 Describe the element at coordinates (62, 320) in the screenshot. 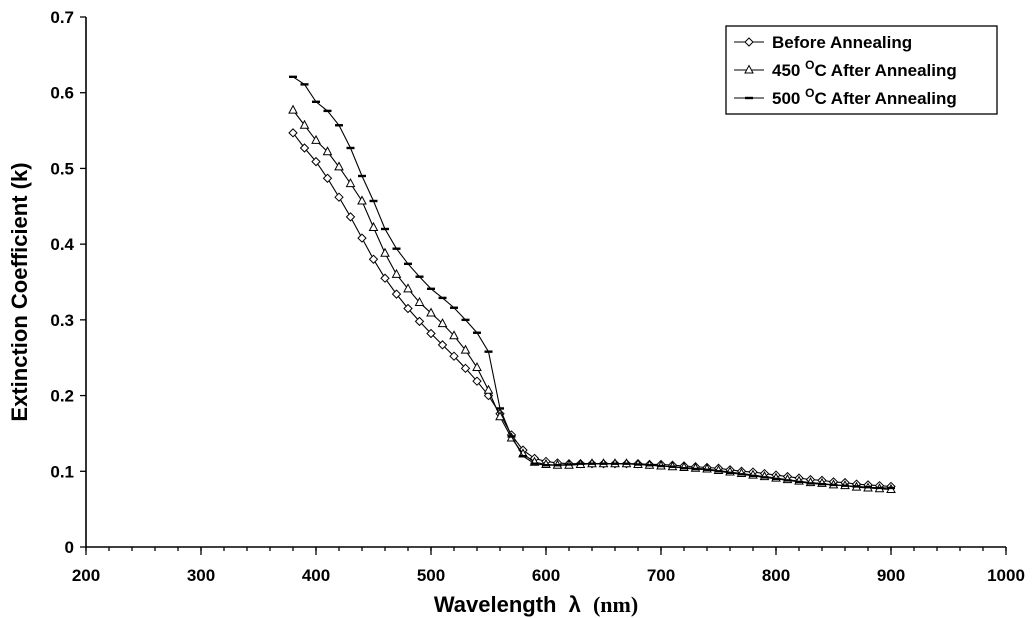

I see `y-tick-label: 0.3` at that location.